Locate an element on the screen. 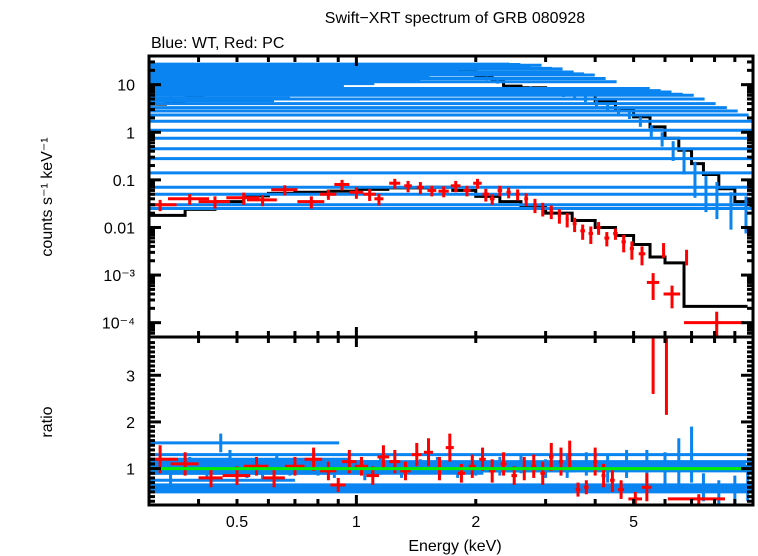  y-tick-label-ratio: 3 is located at coordinates (130, 376).